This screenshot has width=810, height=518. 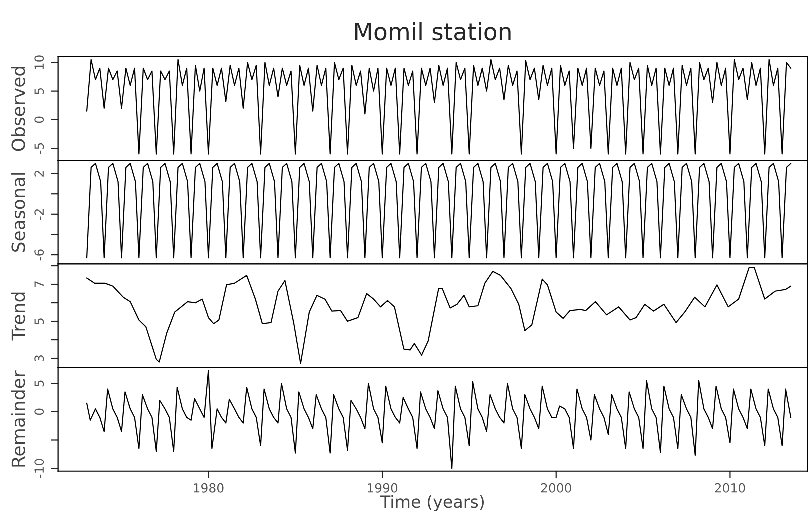 What do you see at coordinates (39, 285) in the screenshot?
I see `y-tick-label: 7` at bounding box center [39, 285].